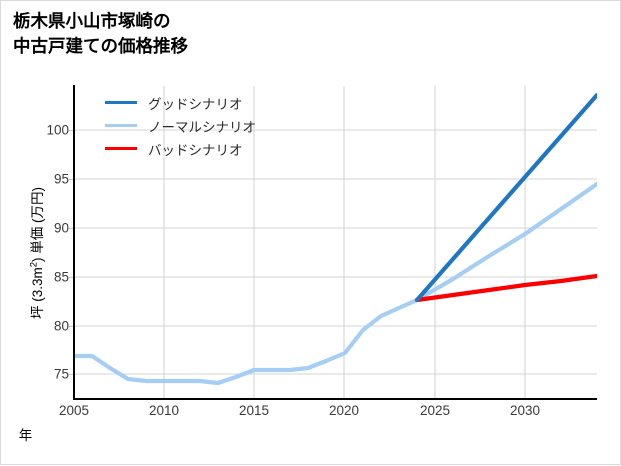 The height and width of the screenshot is (466, 621). I want to click on x-tick-label: 2015, so click(254, 410).